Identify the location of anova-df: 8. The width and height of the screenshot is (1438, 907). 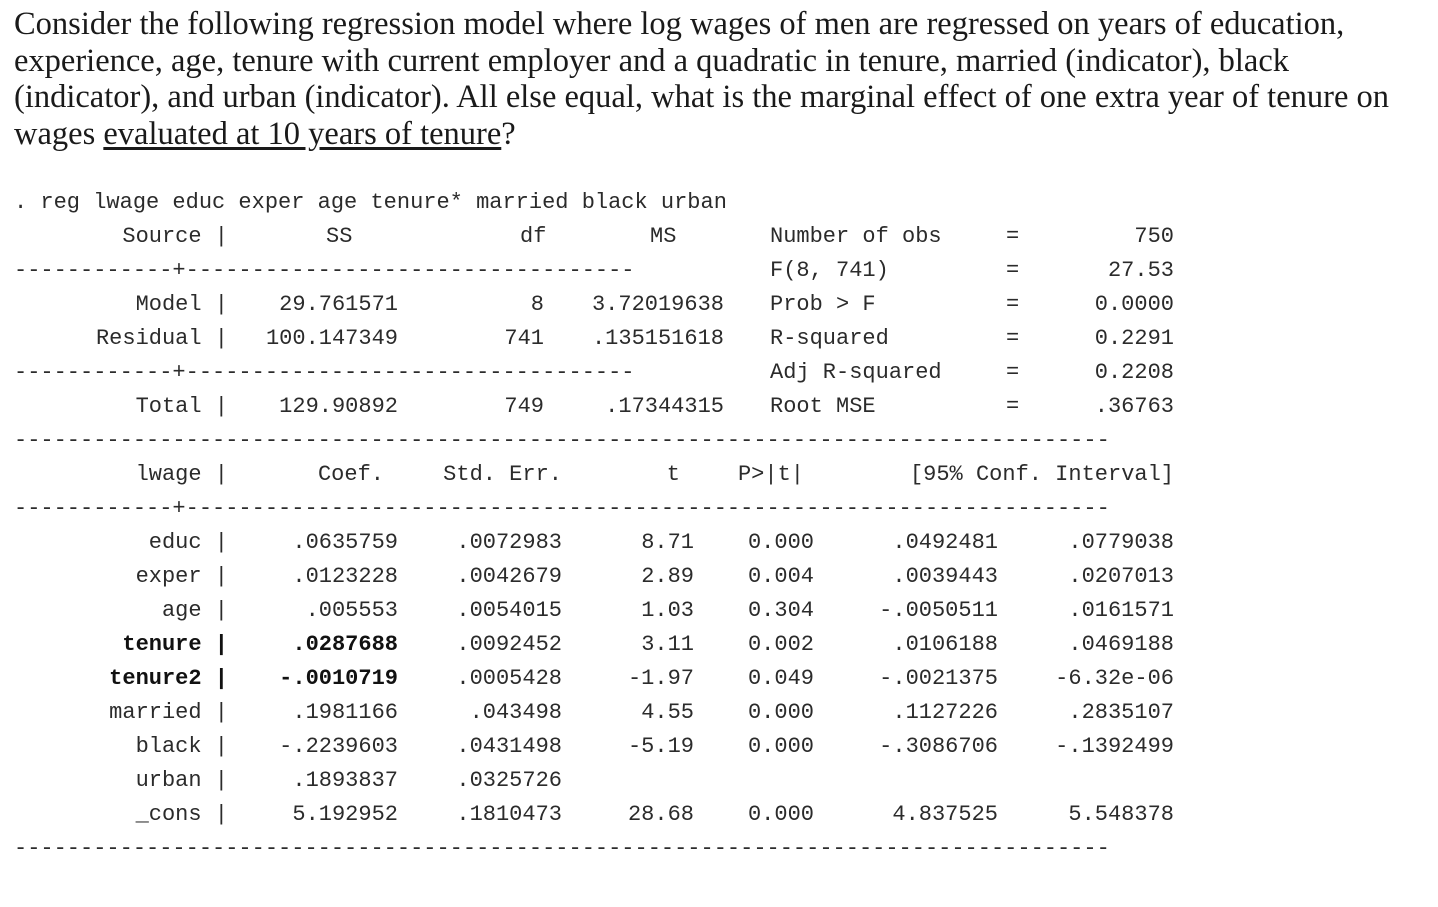
(537, 304).